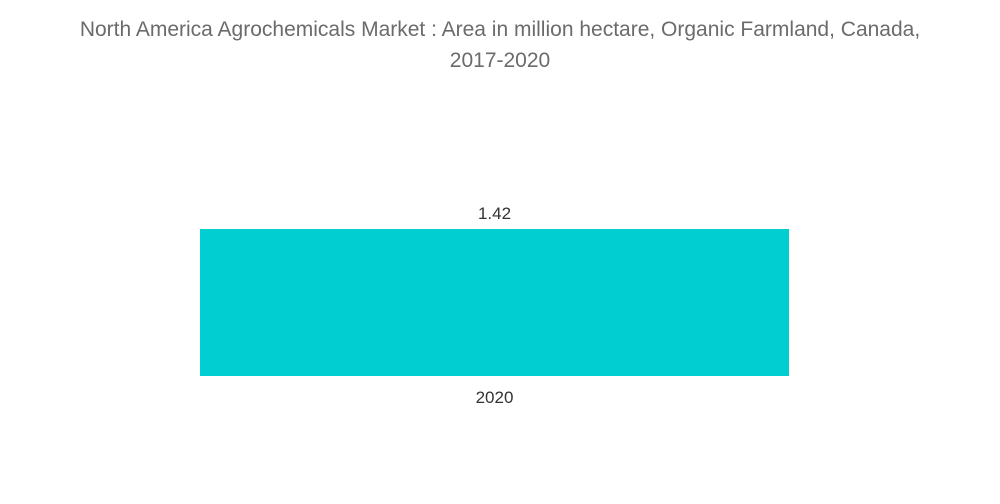 The width and height of the screenshot is (1000, 504). Describe the element at coordinates (495, 397) in the screenshot. I see `x-tick-label-2020: 2020` at that location.